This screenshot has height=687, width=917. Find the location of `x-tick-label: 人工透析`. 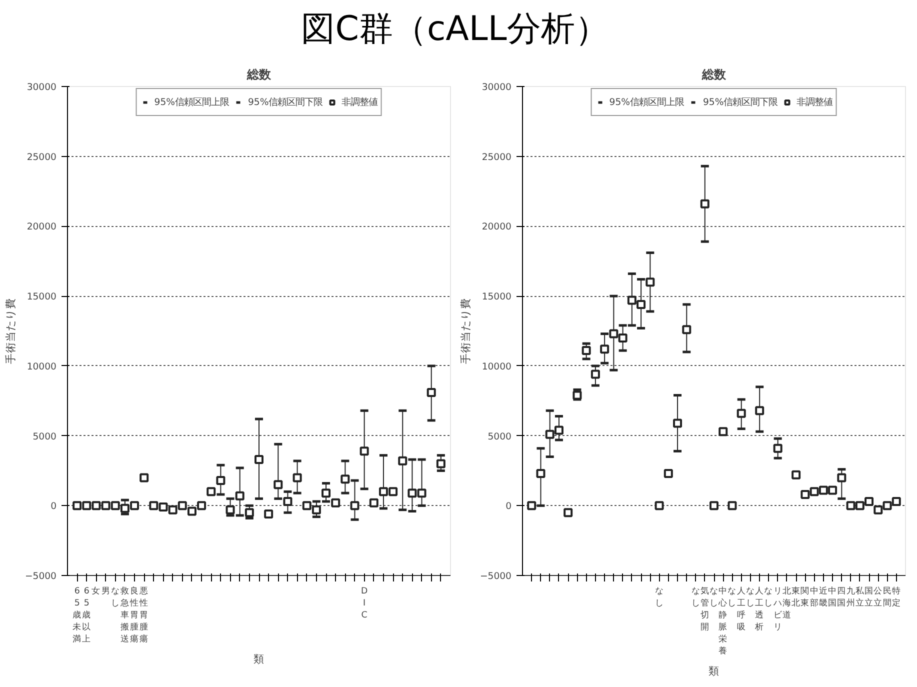

x-tick-label: 人工透析 is located at coordinates (759, 609).